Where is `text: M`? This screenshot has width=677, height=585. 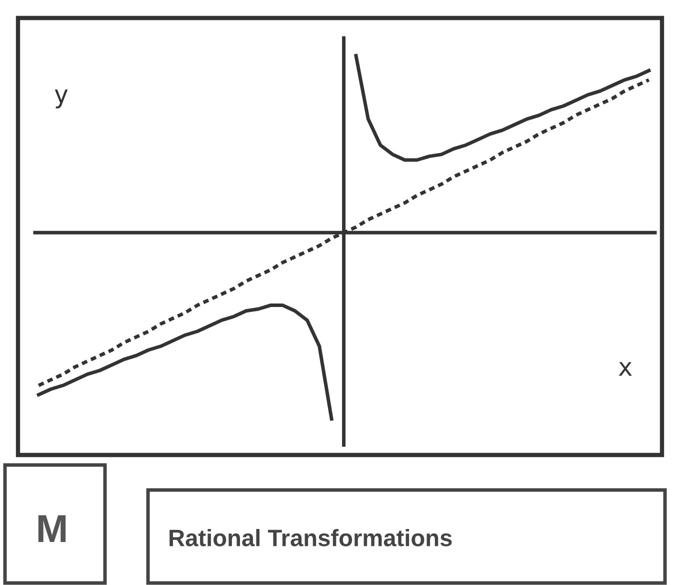
text: M is located at coordinates (52, 528).